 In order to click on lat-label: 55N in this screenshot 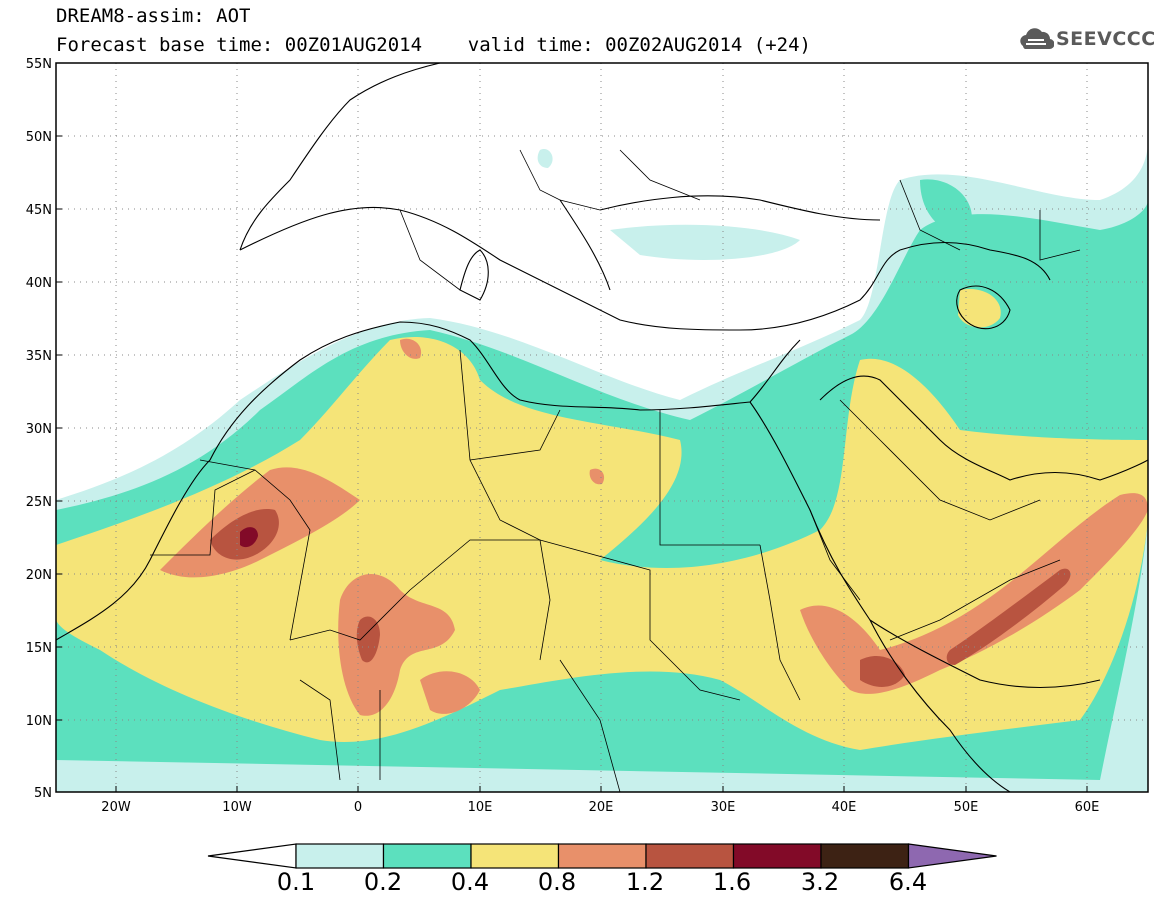, I will do `click(39, 64)`.